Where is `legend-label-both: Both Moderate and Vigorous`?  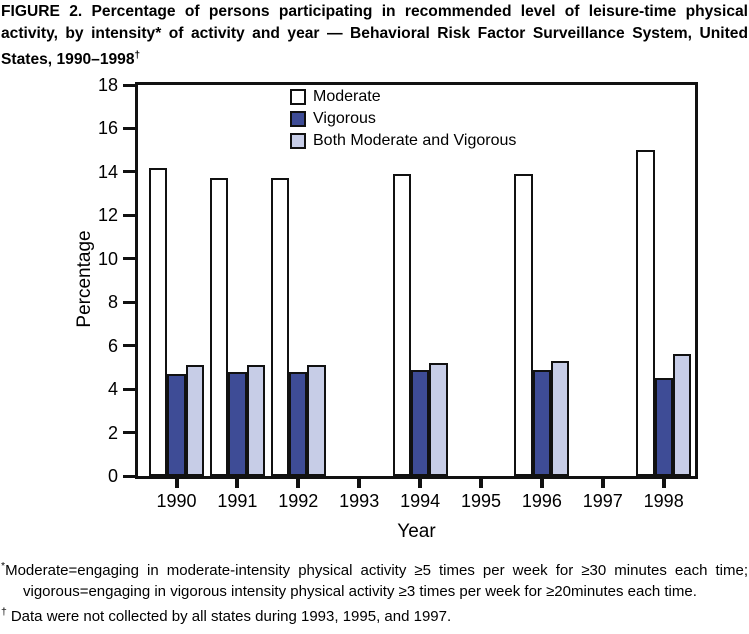
legend-label-both: Both Moderate and Vigorous is located at coordinates (415, 140).